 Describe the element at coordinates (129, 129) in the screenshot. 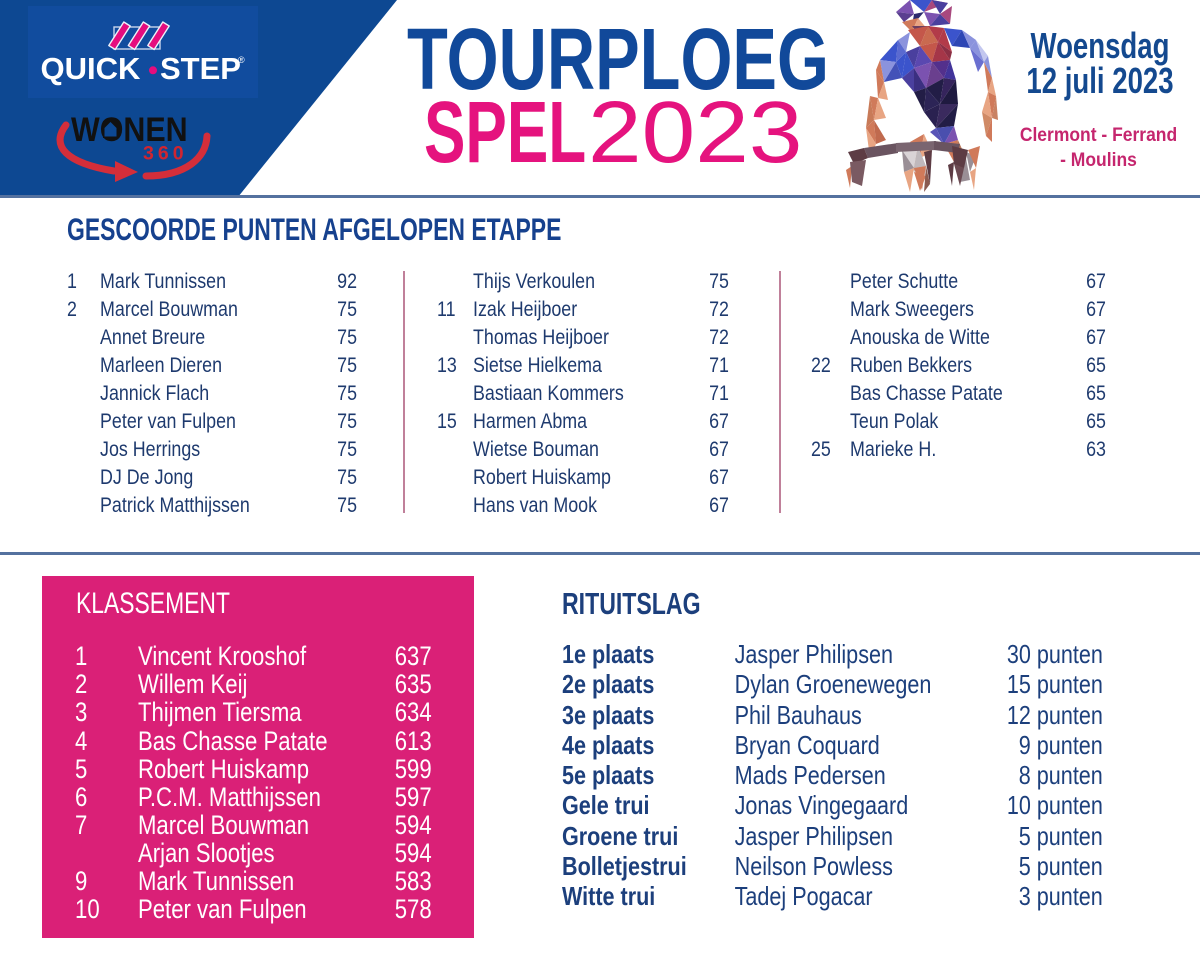

I see `svg-text: WONEN` at that location.